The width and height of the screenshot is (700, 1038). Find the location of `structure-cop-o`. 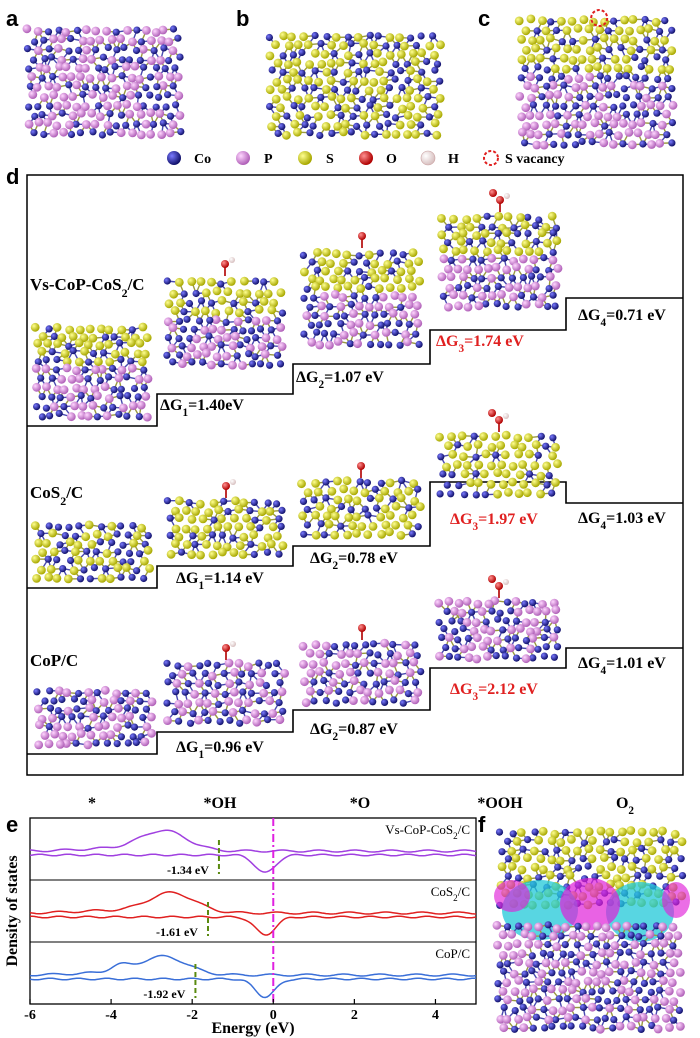

structure-cop-o is located at coordinates (361, 666).